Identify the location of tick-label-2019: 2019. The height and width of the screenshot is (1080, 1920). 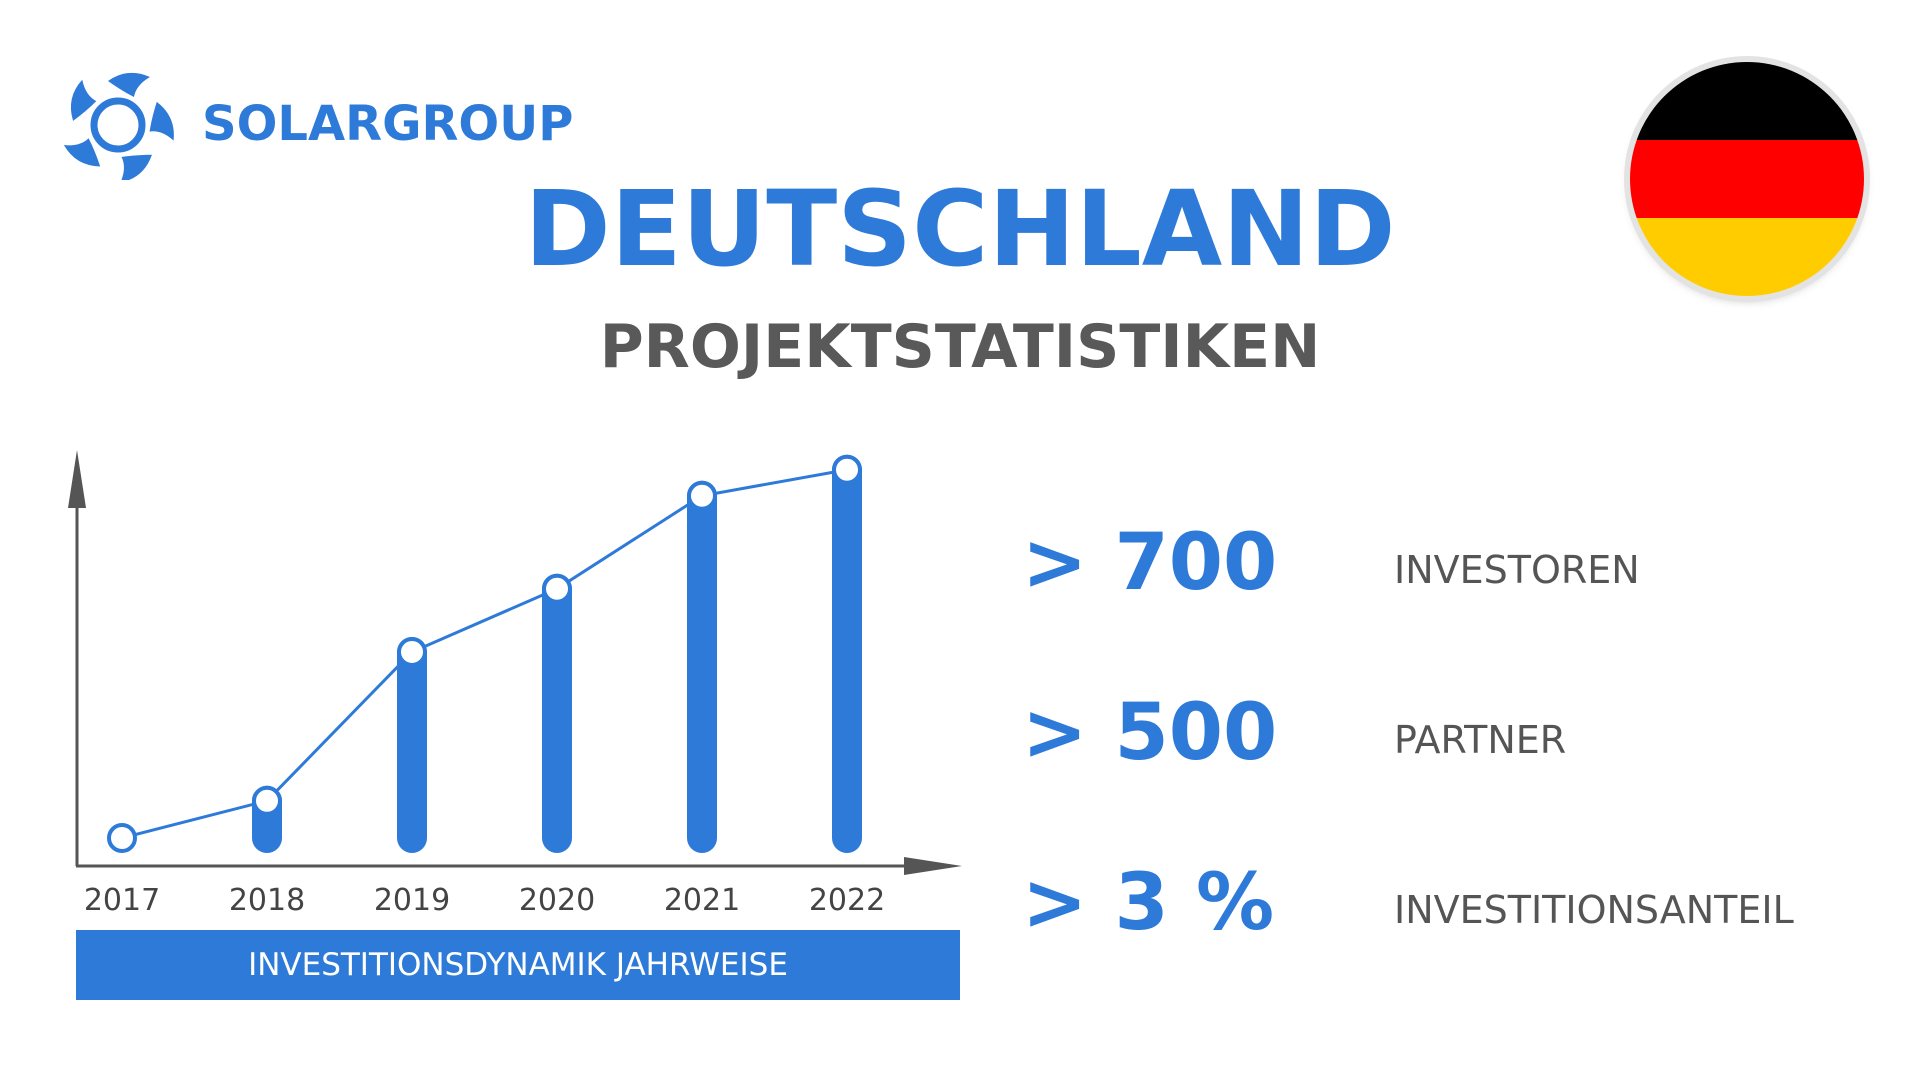
(412, 900).